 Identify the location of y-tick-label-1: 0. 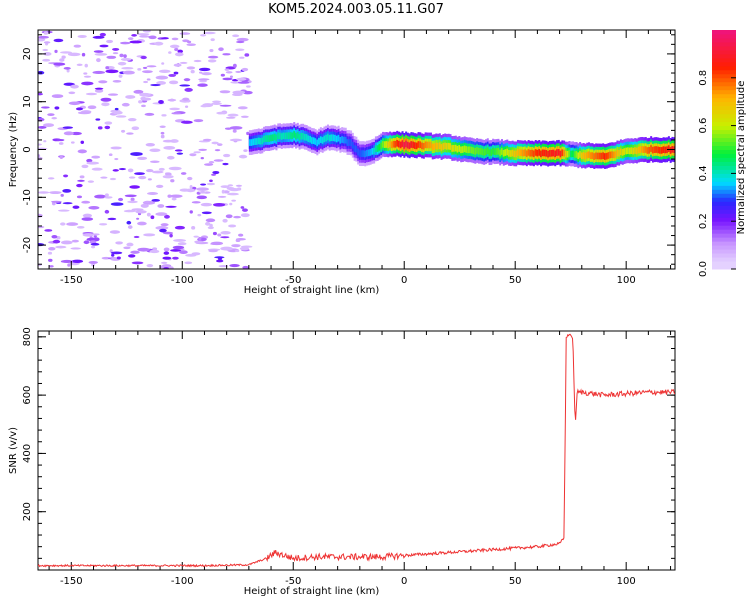
(27, 149).